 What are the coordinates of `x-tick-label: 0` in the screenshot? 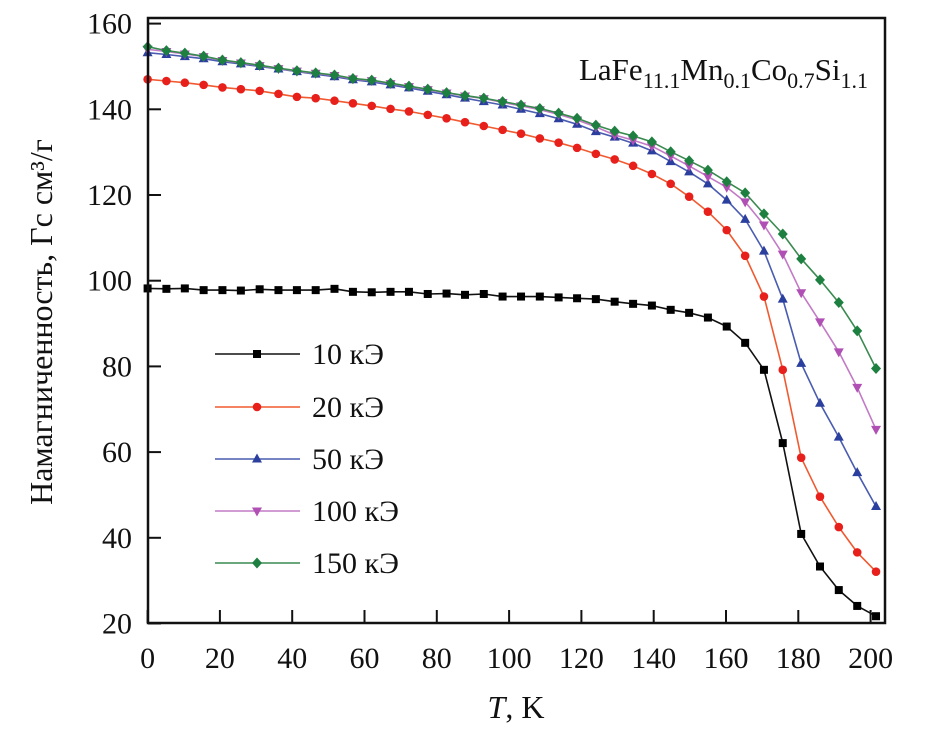 It's located at (147, 658).